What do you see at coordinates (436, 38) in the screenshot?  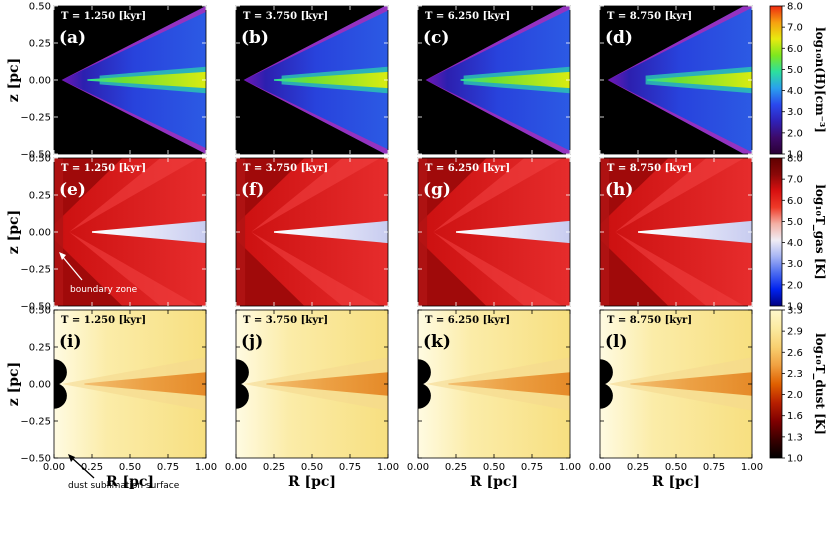 I see `panel-label: (c)` at bounding box center [436, 38].